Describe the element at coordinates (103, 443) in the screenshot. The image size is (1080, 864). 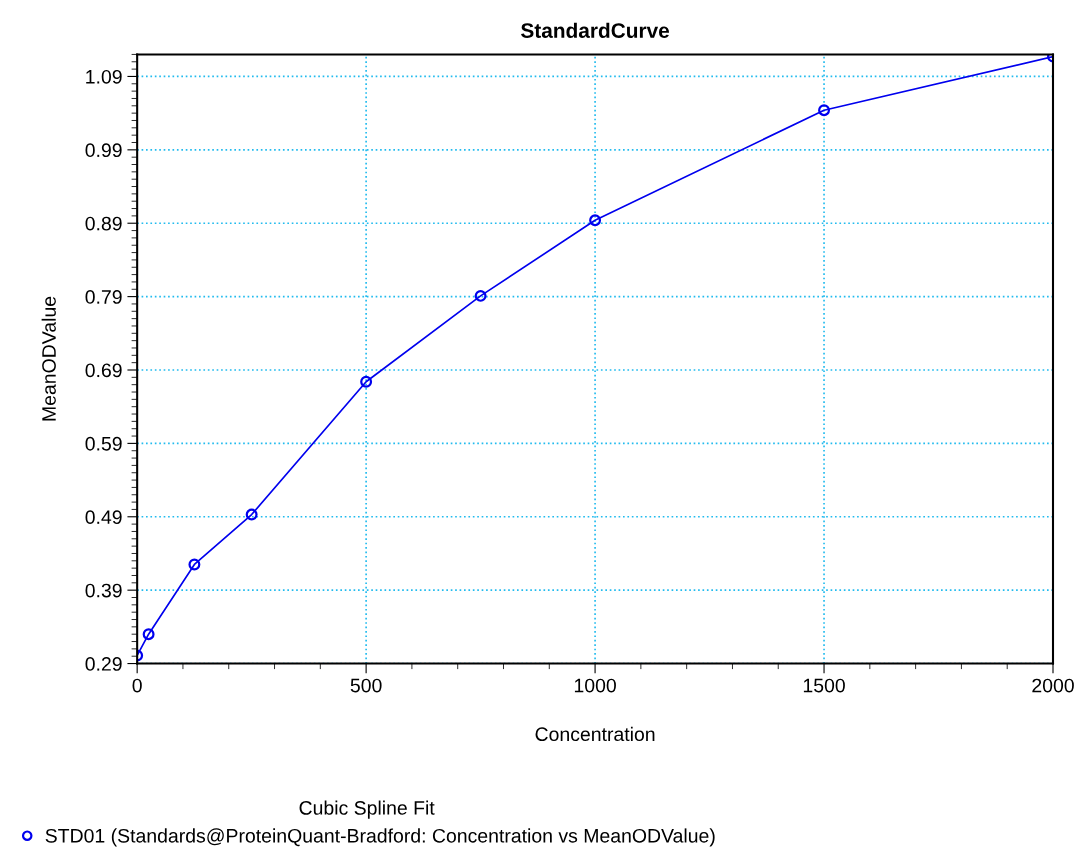
I see `y-tick-label: 0.59` at that location.